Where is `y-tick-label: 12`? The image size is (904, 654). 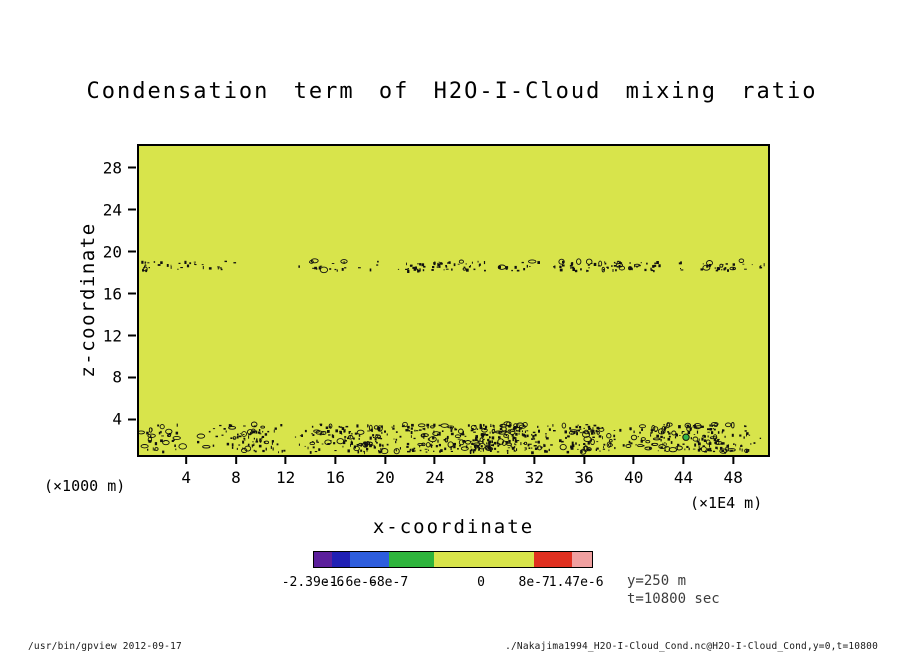 y-tick-label: 12 is located at coordinates (112, 336).